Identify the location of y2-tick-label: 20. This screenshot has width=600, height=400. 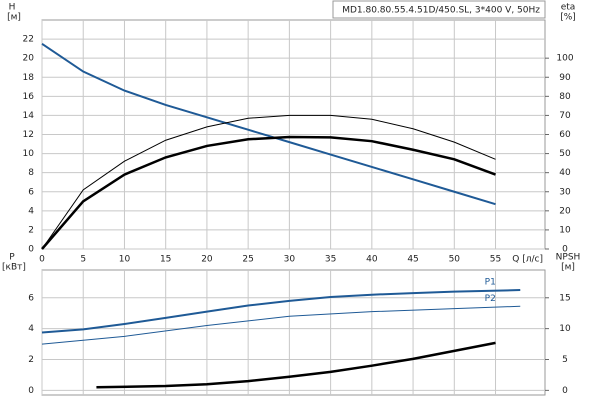
(565, 211).